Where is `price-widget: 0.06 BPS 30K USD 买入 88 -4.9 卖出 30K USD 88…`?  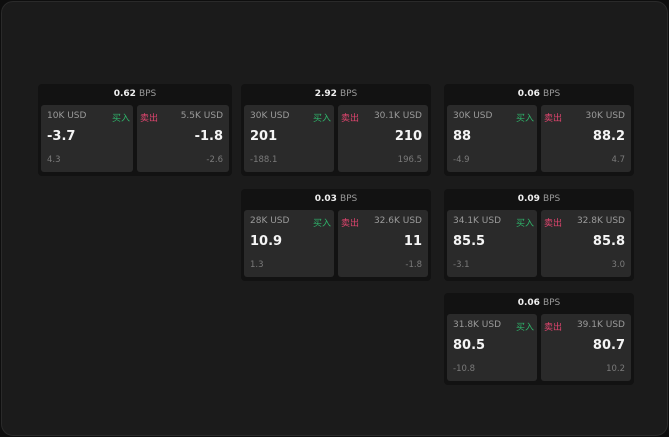 price-widget: 0.06 BPS 30K USD 买入 88 -4.9 卖出 30K USD 88… is located at coordinates (539, 130).